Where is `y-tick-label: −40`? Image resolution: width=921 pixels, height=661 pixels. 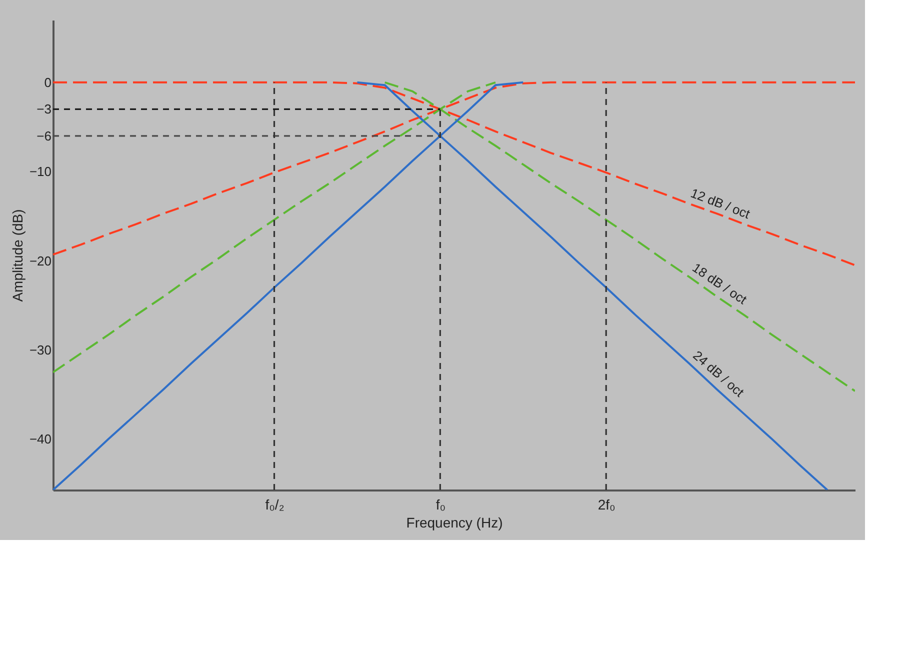
y-tick-label: −40 is located at coordinates (40, 439).